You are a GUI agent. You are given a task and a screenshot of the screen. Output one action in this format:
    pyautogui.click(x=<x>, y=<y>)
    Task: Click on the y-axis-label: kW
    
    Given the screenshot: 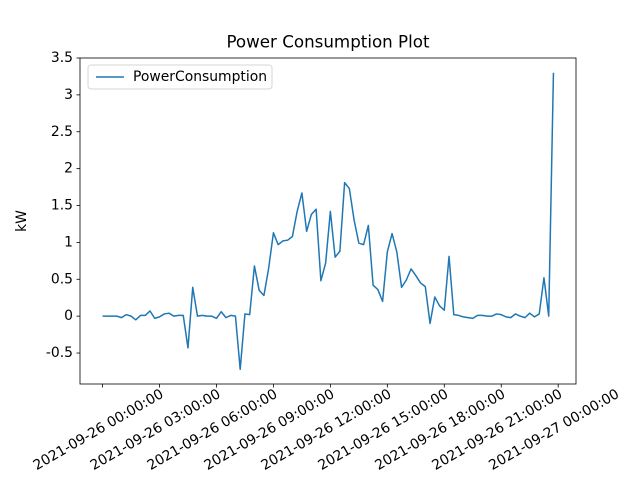 What is the action you would take?
    pyautogui.click(x=22, y=221)
    